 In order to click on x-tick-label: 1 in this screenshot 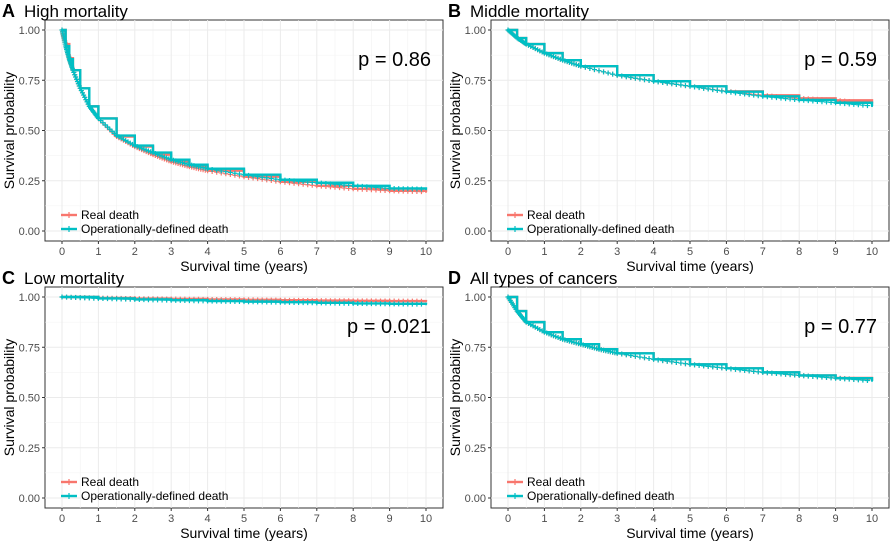, I will do `click(98, 252)`.